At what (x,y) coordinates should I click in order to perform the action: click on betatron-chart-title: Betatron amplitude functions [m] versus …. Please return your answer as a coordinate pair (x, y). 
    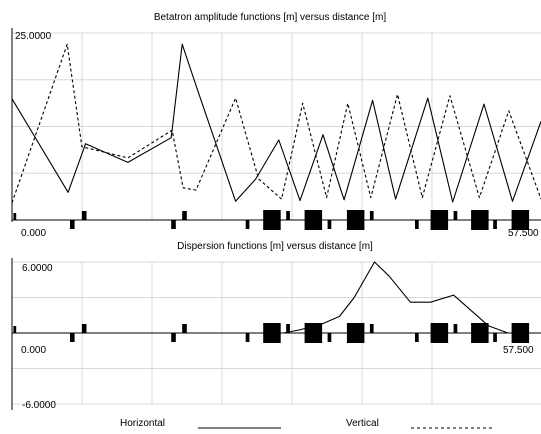
    Looking at the image, I should click on (270, 17).